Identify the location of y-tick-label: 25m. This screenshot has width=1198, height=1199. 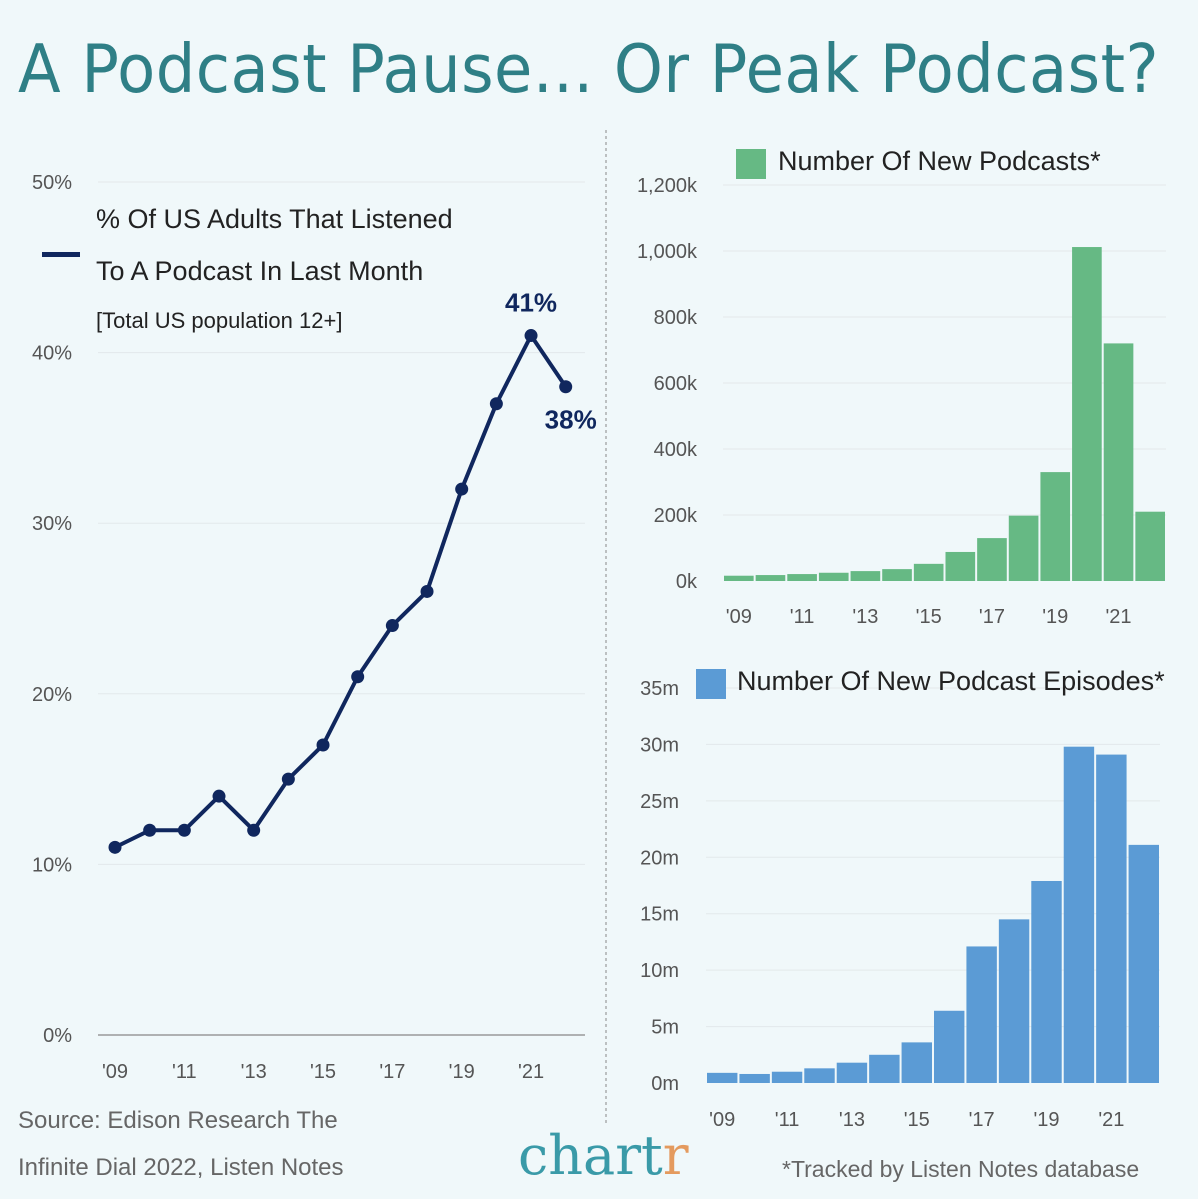
(659, 802).